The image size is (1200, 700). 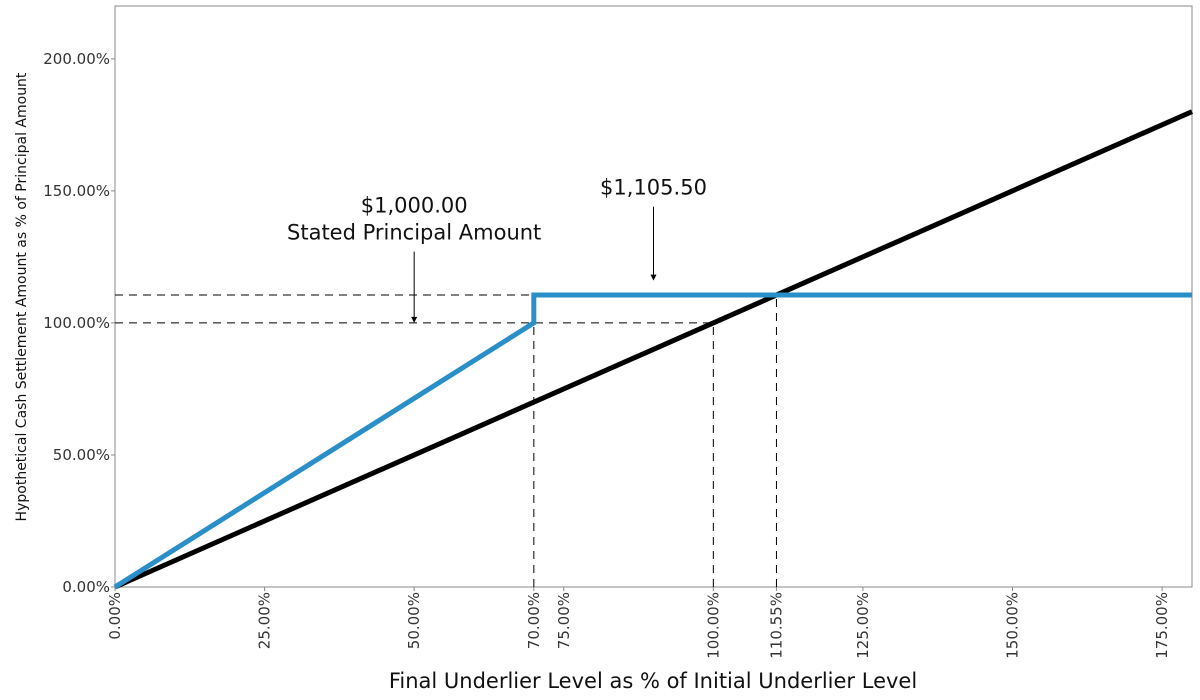 I want to click on x-tick-label-7: 125.00%, so click(x=863, y=625).